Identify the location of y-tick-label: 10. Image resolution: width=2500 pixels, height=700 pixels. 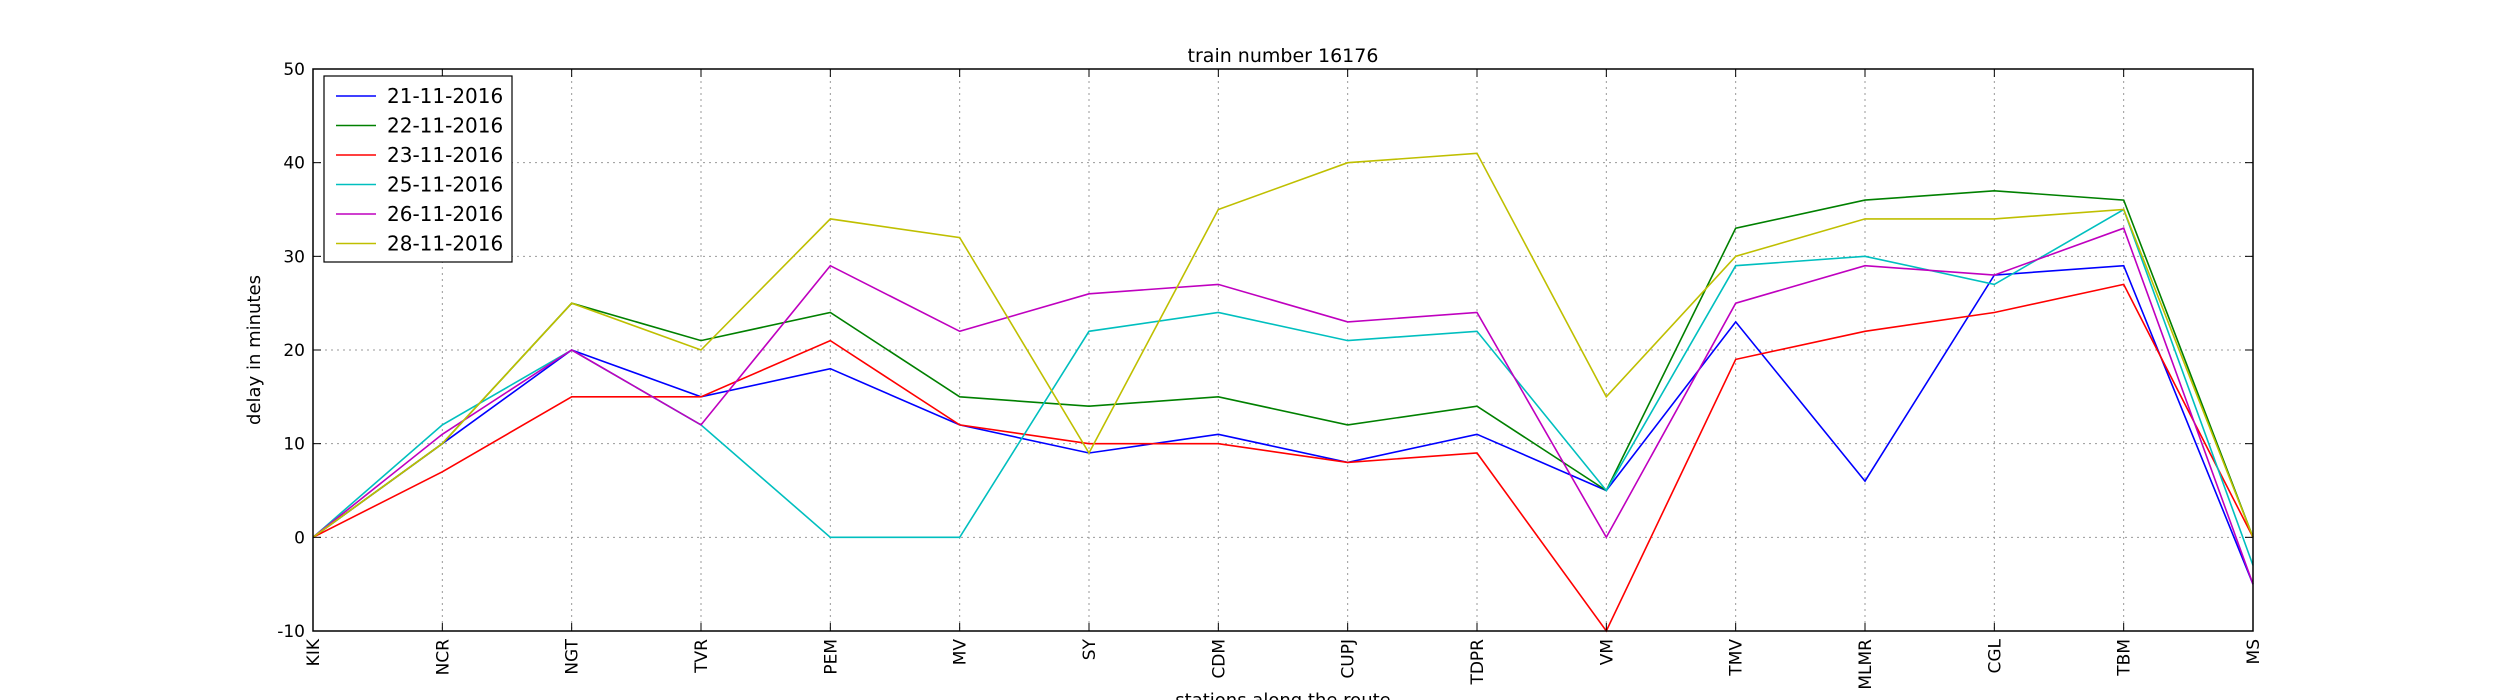
(294, 445).